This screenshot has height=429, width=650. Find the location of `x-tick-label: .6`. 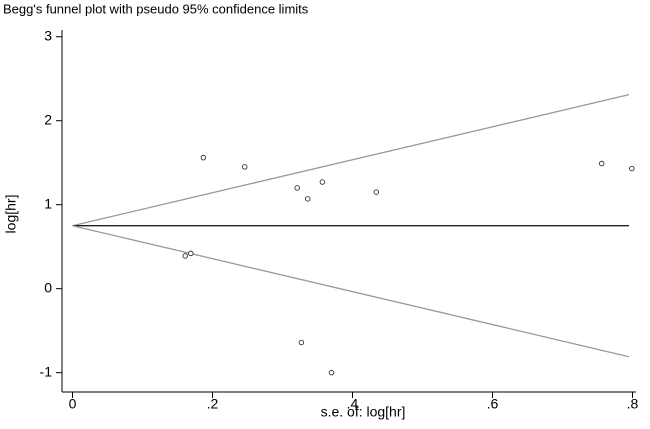

x-tick-label: .6 is located at coordinates (493, 404).